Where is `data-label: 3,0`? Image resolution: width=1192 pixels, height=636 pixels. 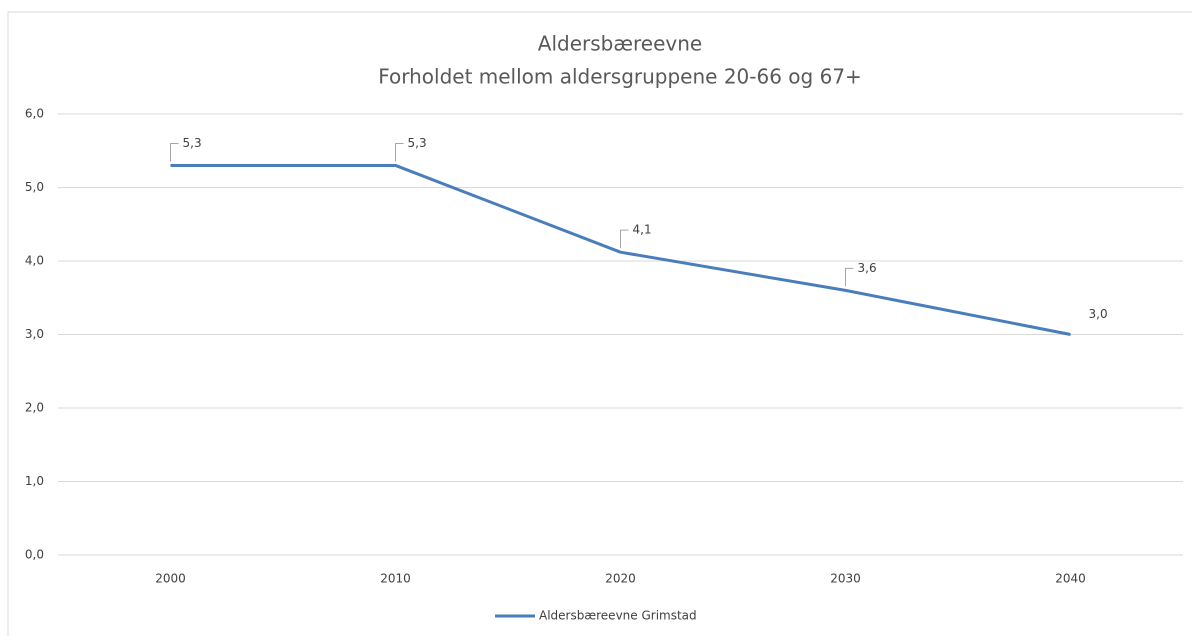
data-label: 3,0 is located at coordinates (1098, 314).